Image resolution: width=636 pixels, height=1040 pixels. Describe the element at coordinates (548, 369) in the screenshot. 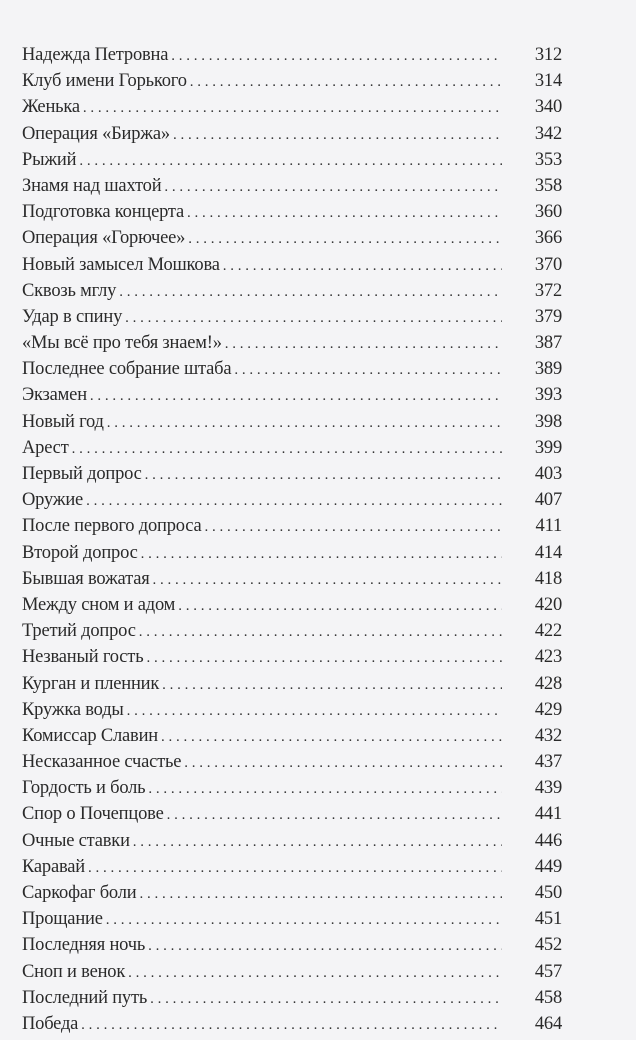

I see `toc-entry-page: 389` at that location.